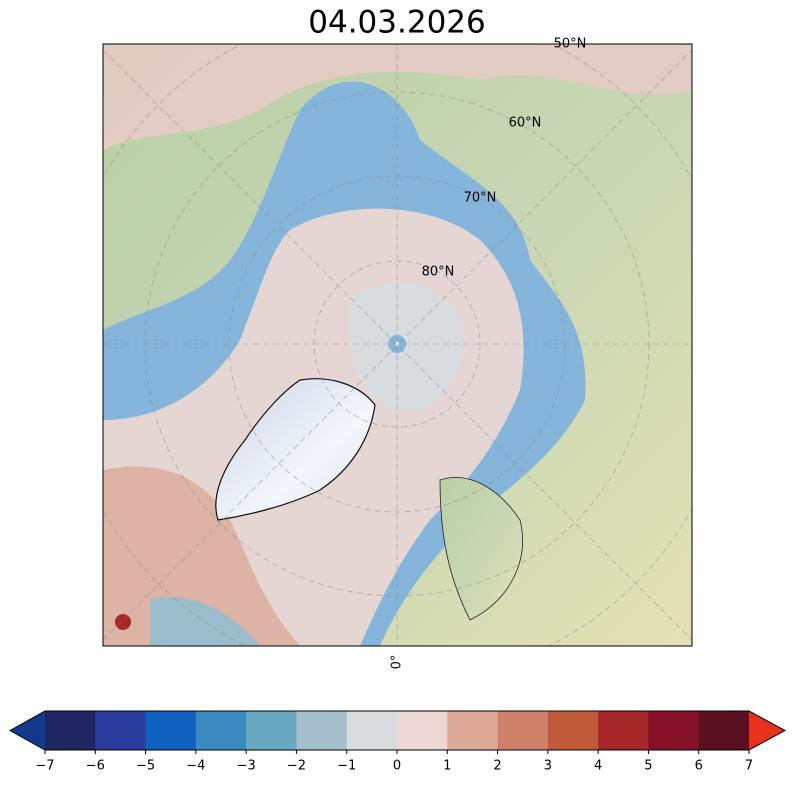 Image resolution: width=795 pixels, height=787 pixels. I want to click on colorbar-tick-label: −1, so click(346, 766).